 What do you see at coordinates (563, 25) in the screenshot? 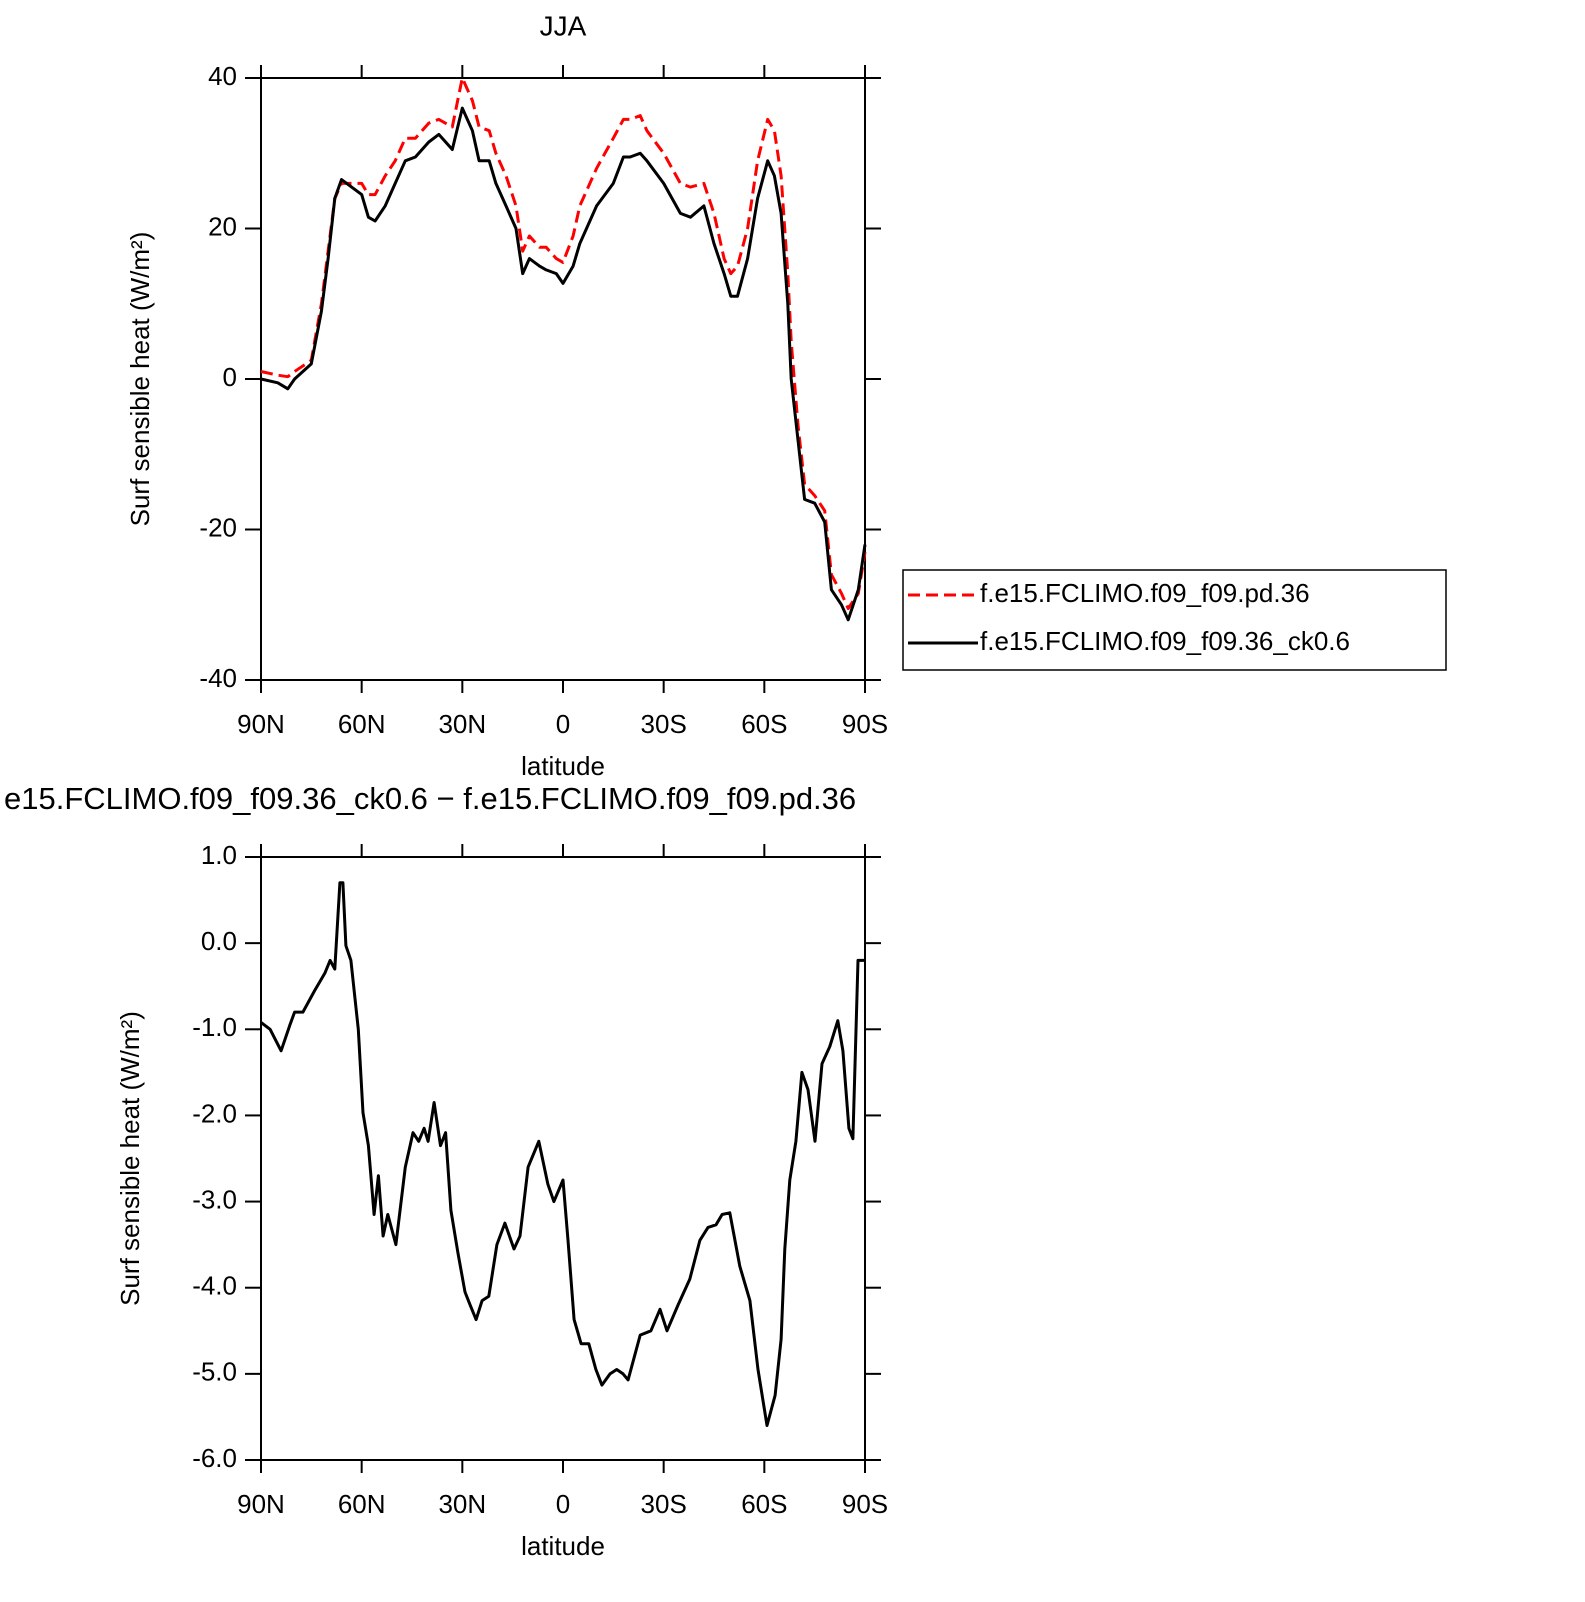
I see `chart-title: JJA` at bounding box center [563, 25].